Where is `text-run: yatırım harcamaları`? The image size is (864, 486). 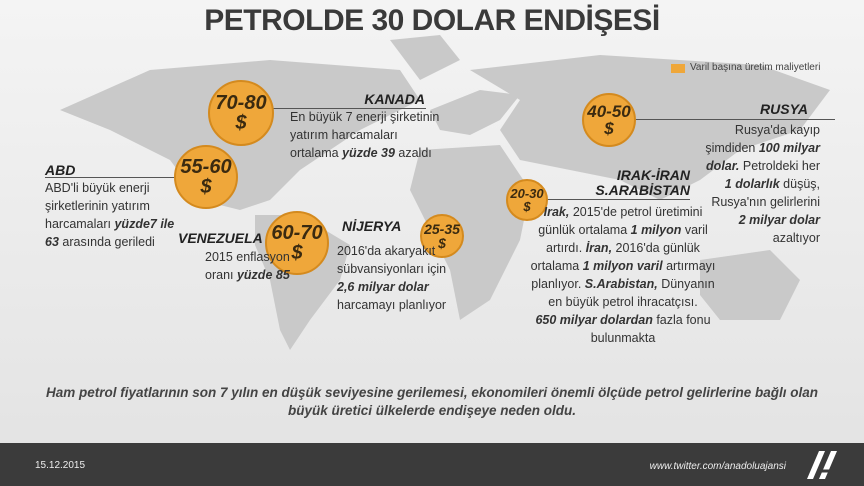
text-run: yatırım harcamaları is located at coordinates (344, 135).